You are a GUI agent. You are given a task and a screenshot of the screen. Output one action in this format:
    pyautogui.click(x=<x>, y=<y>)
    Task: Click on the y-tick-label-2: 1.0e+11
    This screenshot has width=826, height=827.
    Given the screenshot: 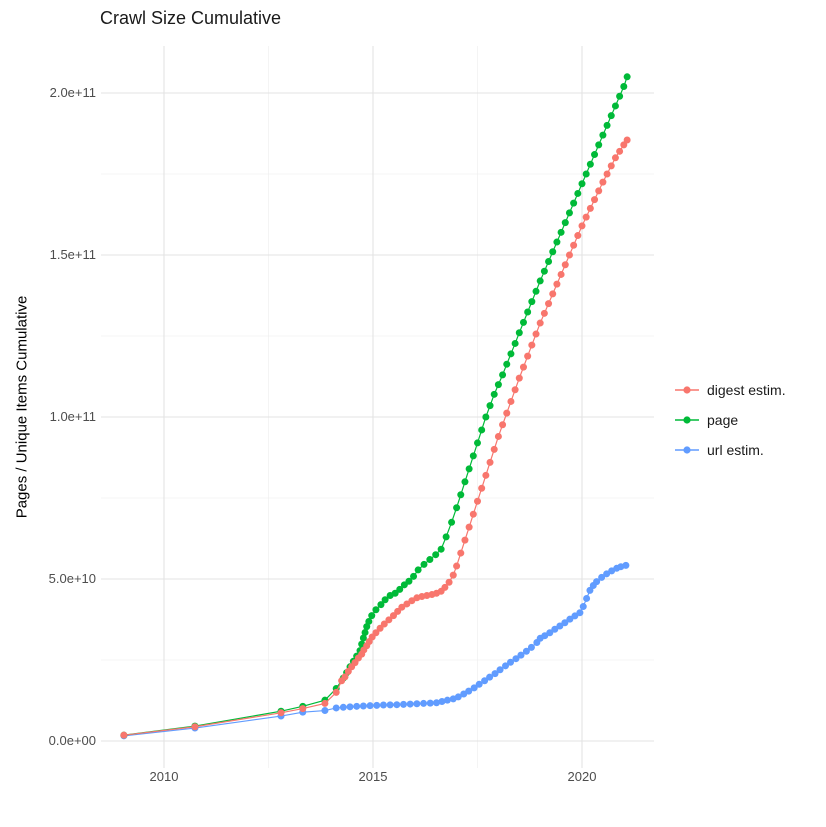 What is the action you would take?
    pyautogui.click(x=72, y=416)
    